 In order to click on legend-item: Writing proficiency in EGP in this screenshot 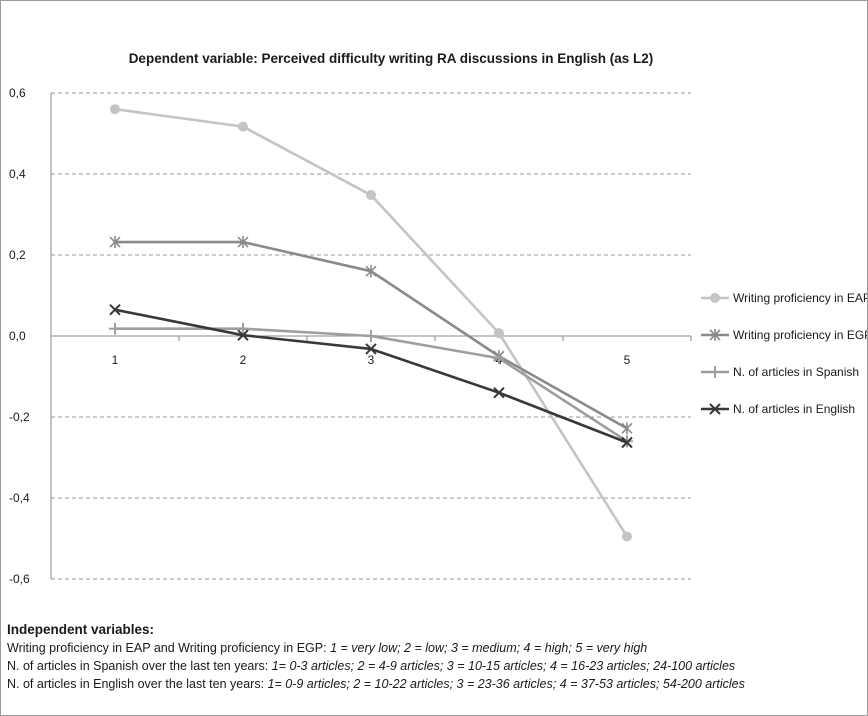, I will do `click(784, 335)`.